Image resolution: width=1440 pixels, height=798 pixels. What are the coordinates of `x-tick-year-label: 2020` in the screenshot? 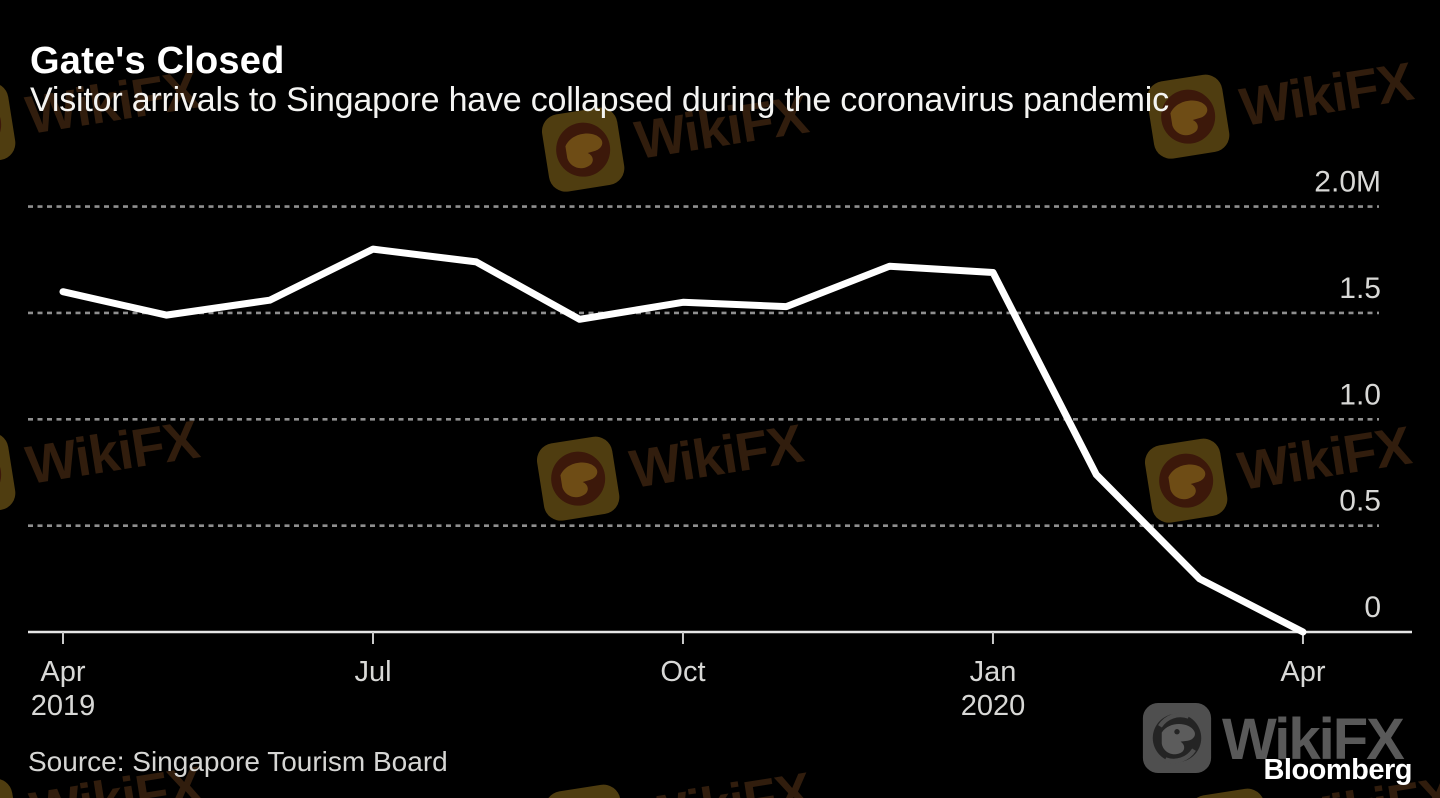 It's located at (993, 706).